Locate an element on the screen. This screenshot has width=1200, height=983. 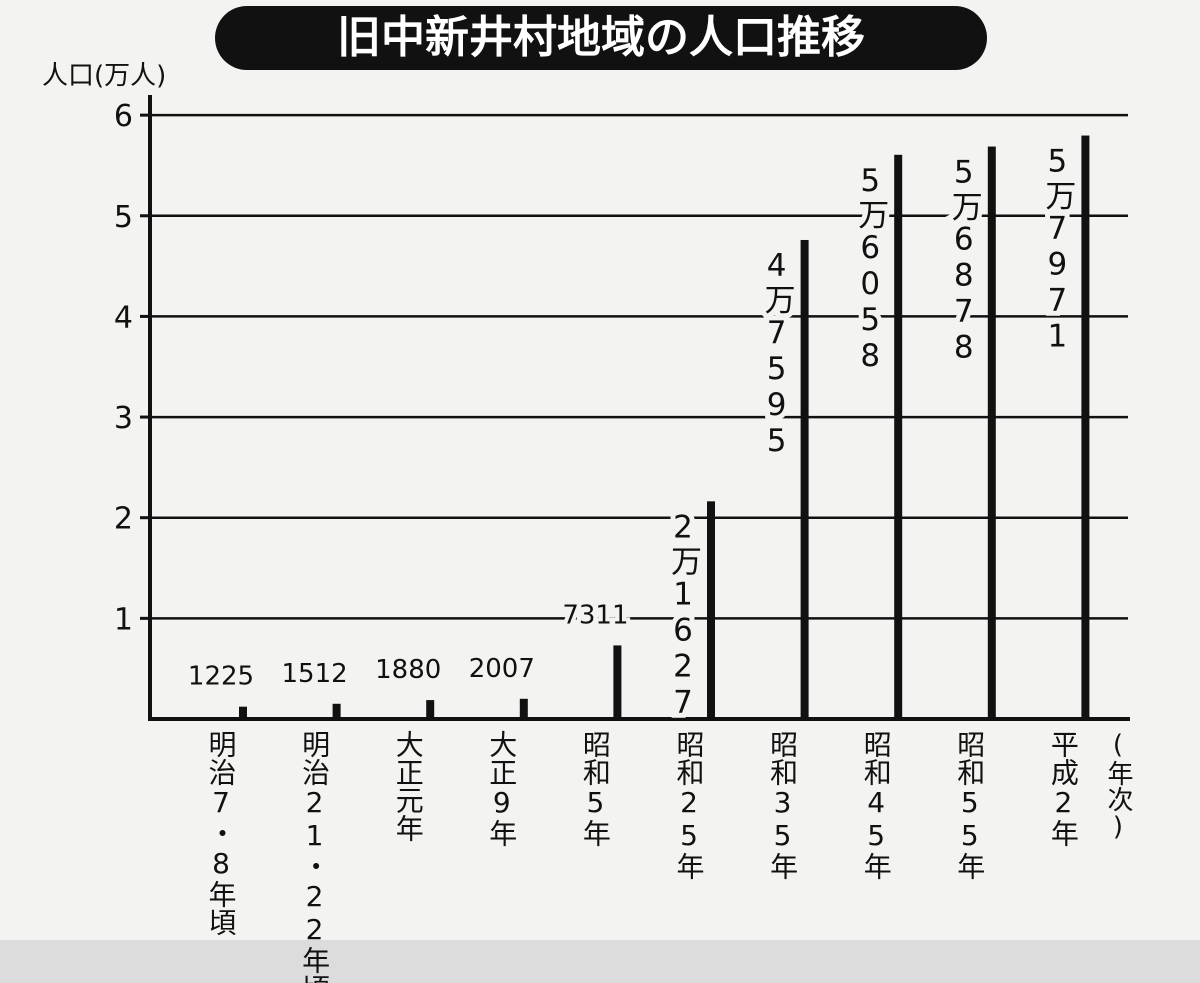
y-tick-label: 6 is located at coordinates (123, 116).